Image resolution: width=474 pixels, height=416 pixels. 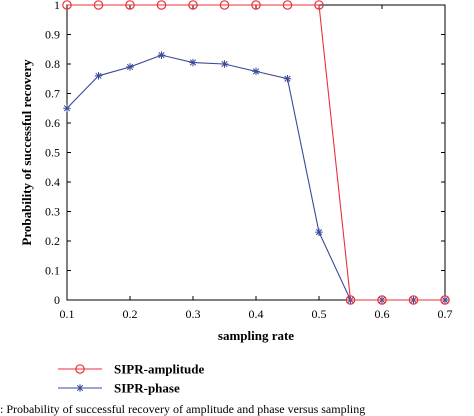 What do you see at coordinates (445, 314) in the screenshot?
I see `x-tick-label: 0.7` at bounding box center [445, 314].